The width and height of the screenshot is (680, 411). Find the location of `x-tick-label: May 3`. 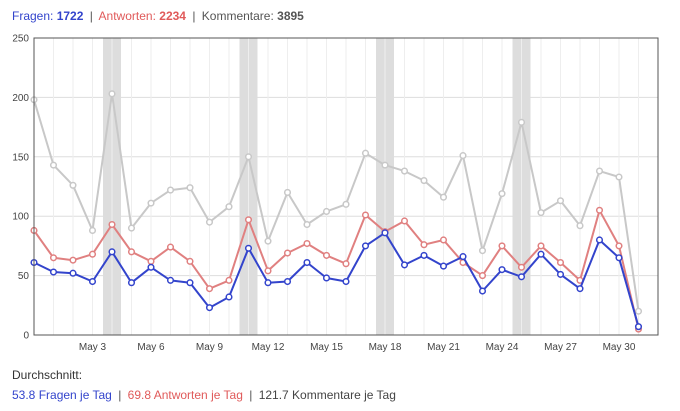

x-tick-label: May 3 is located at coordinates (93, 347).